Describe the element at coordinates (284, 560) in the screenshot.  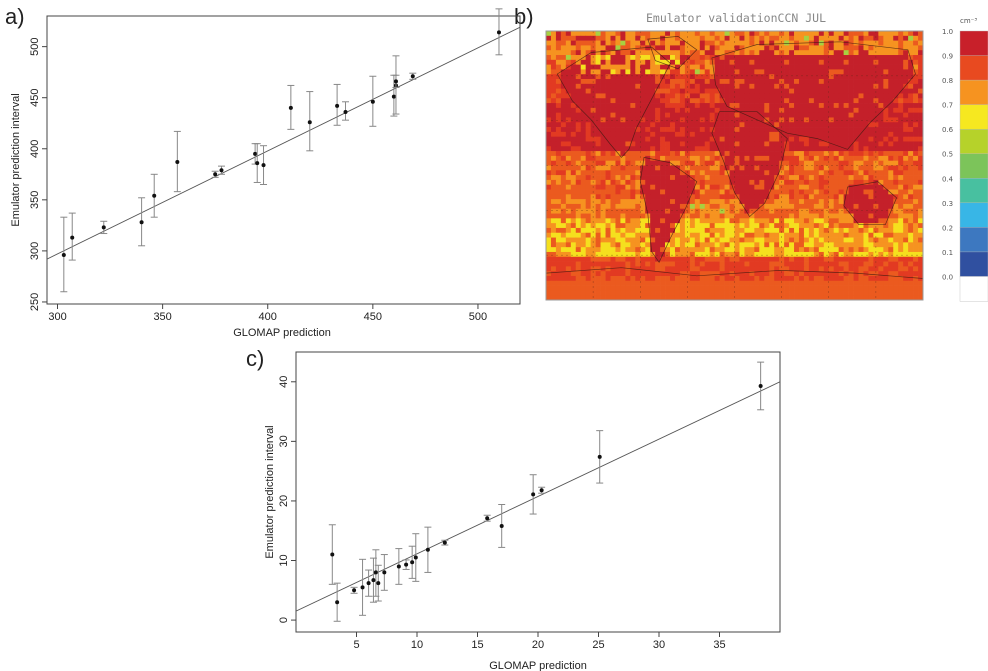
I see `y-tick-label: 10` at that location.